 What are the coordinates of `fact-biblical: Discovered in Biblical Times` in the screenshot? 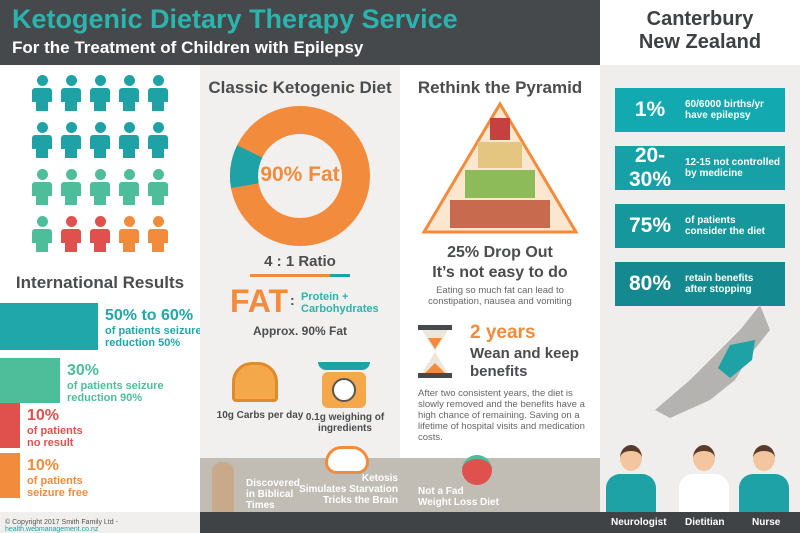 It's located at (273, 494).